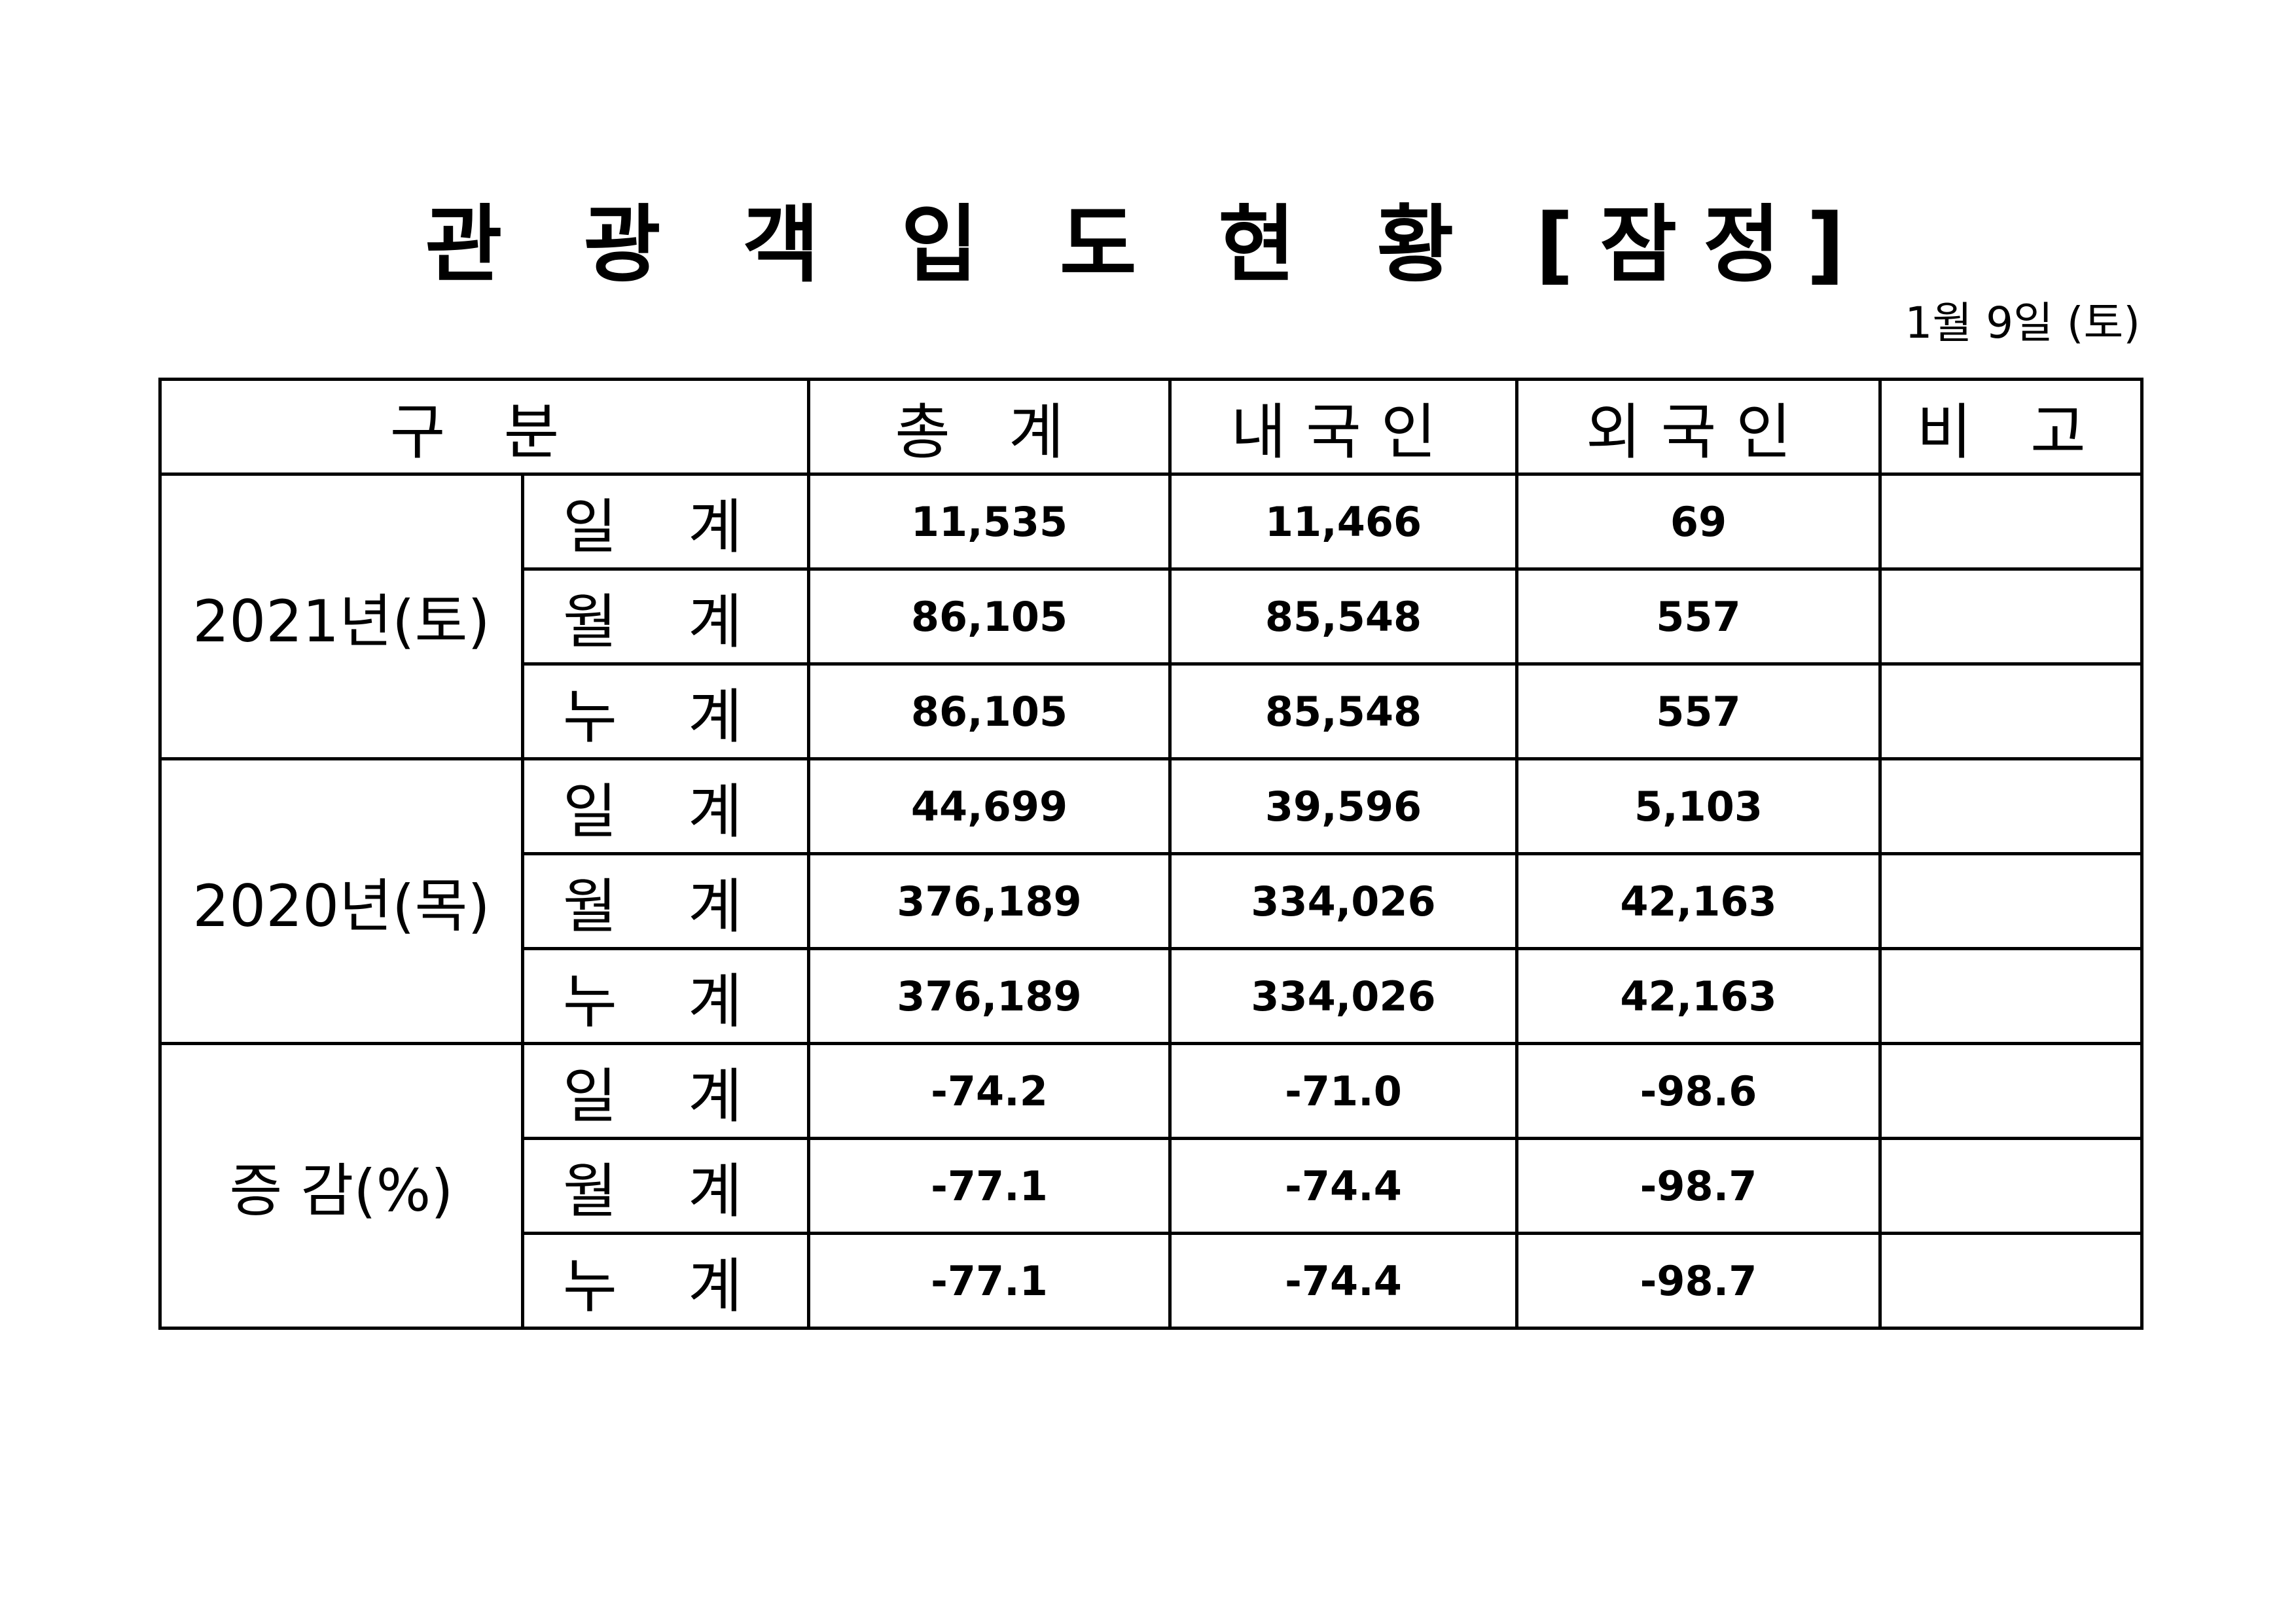 The image size is (2296, 1623). Describe the element at coordinates (2022, 323) in the screenshot. I see `report-date: 1월 9일 (토)` at that location.